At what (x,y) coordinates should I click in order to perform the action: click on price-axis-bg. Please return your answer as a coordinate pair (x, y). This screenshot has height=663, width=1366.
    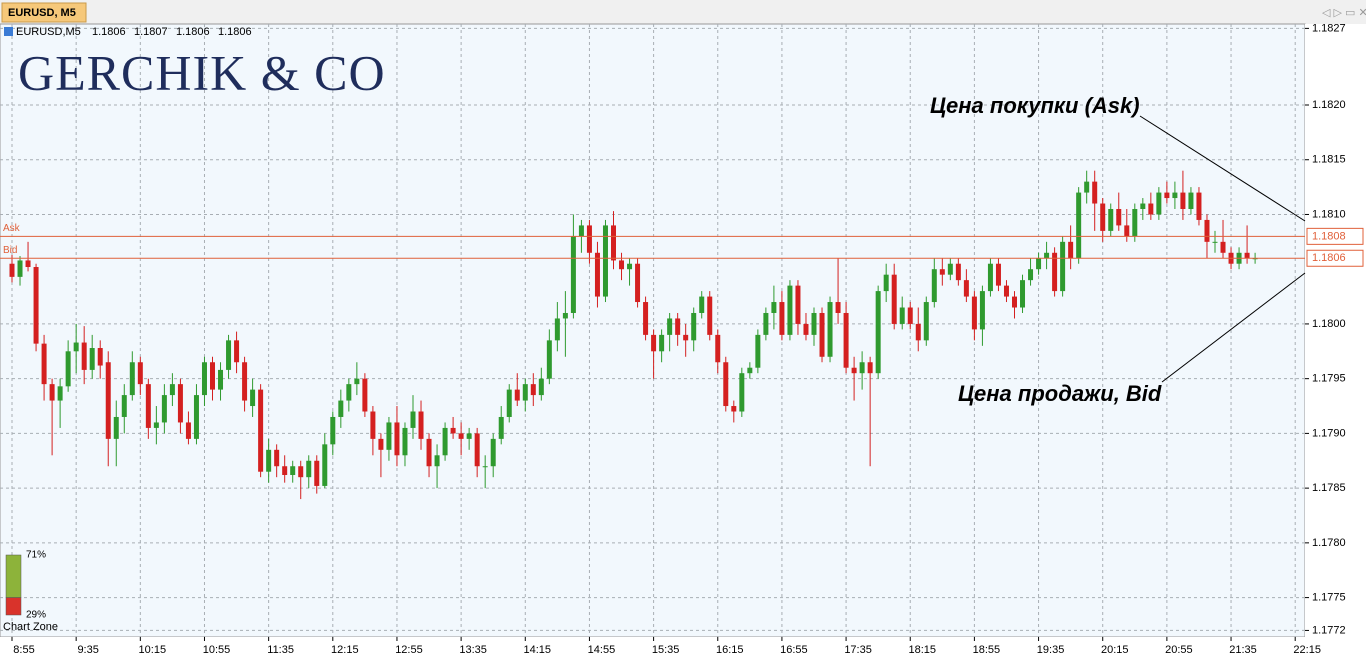
    Looking at the image, I should click on (1335, 330).